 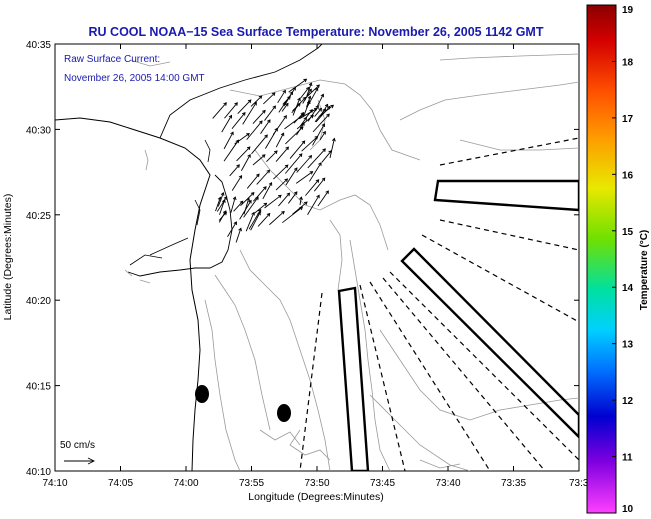 I want to click on y-tick-label: 40:15, so click(x=38, y=387).